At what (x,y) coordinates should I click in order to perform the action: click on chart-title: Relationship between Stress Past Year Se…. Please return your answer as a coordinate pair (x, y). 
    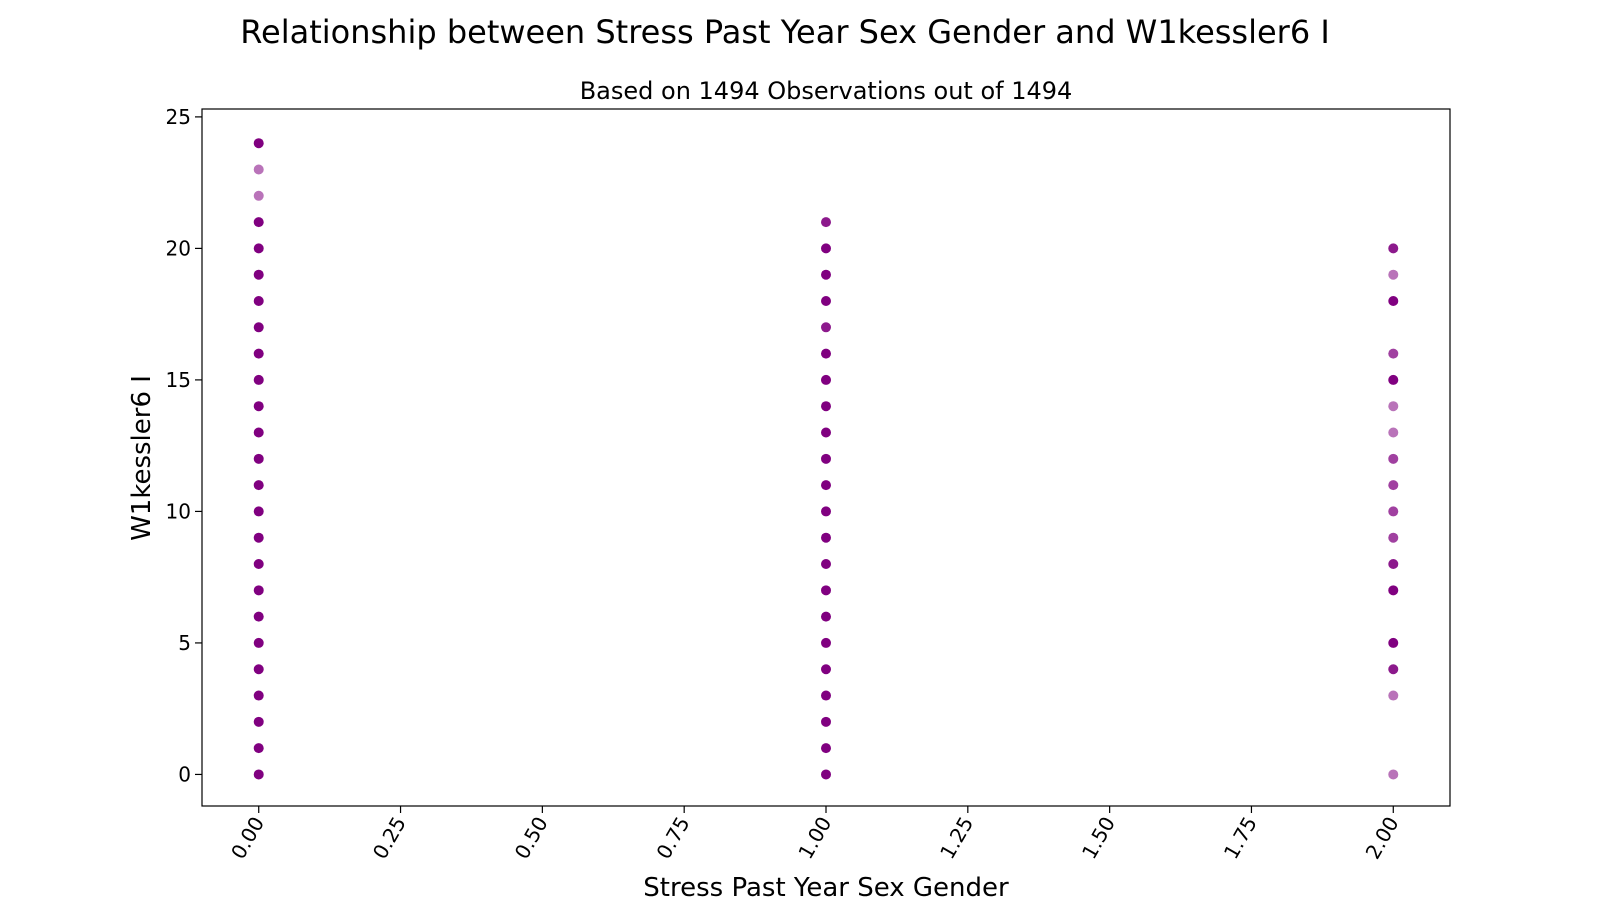
    Looking at the image, I should click on (785, 32).